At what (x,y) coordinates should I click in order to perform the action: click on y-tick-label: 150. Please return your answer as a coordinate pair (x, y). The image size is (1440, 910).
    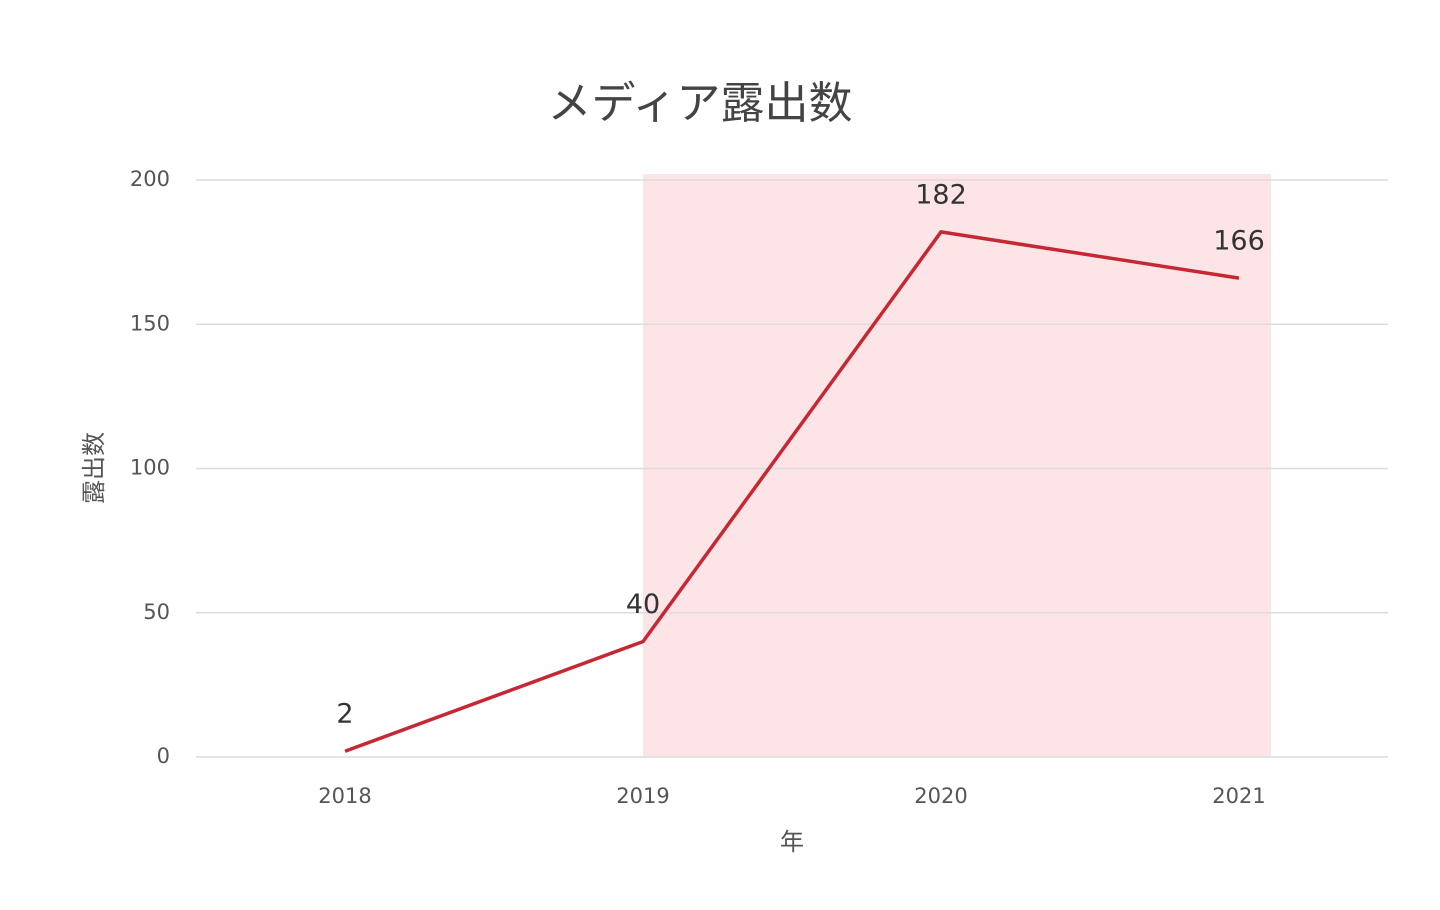
    Looking at the image, I should click on (150, 323).